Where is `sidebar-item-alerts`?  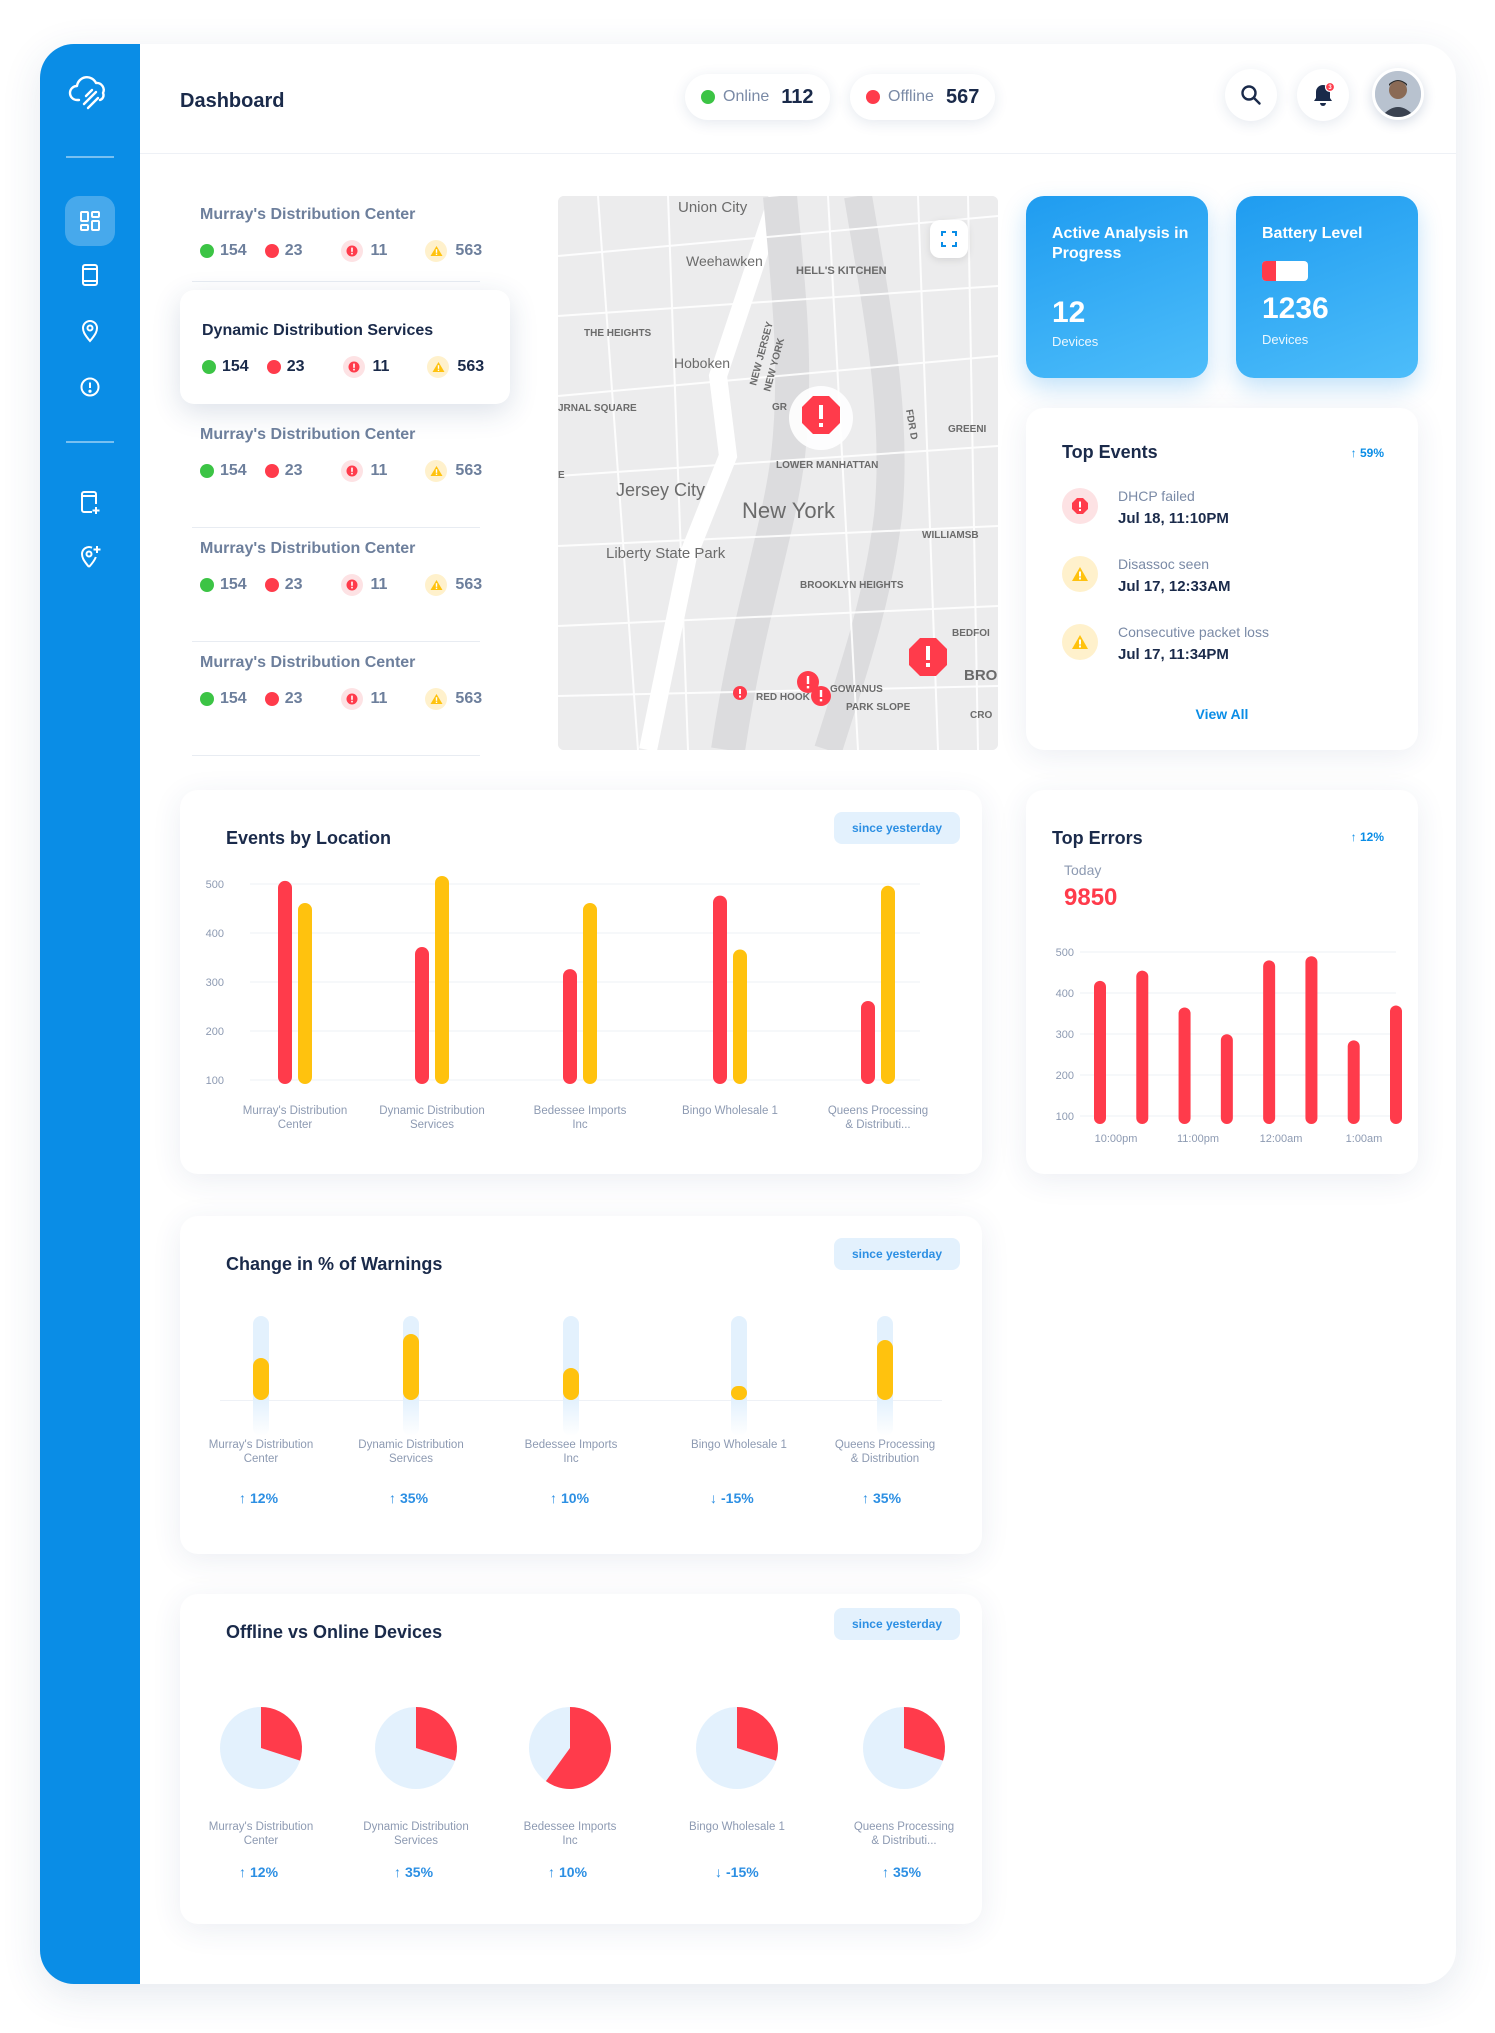 sidebar-item-alerts is located at coordinates (90, 387).